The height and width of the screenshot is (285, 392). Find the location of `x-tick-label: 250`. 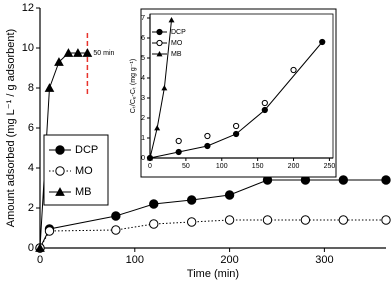

x-tick-label: 250 is located at coordinates (330, 166).